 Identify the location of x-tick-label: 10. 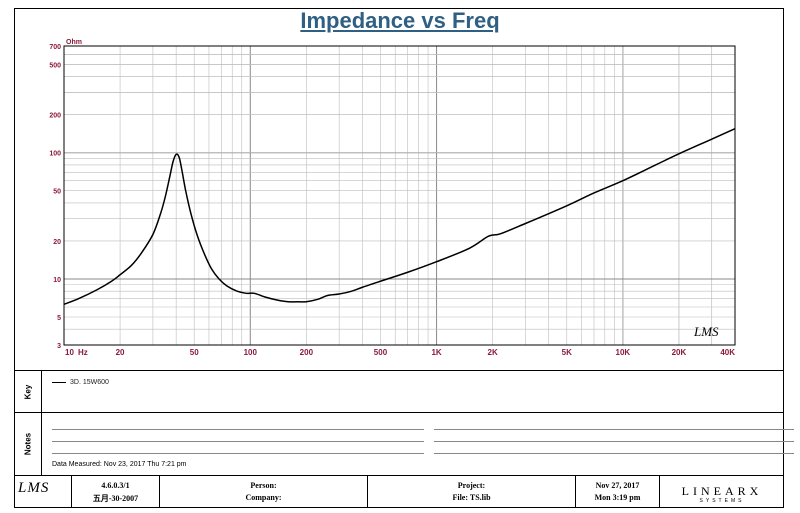
(69, 352).